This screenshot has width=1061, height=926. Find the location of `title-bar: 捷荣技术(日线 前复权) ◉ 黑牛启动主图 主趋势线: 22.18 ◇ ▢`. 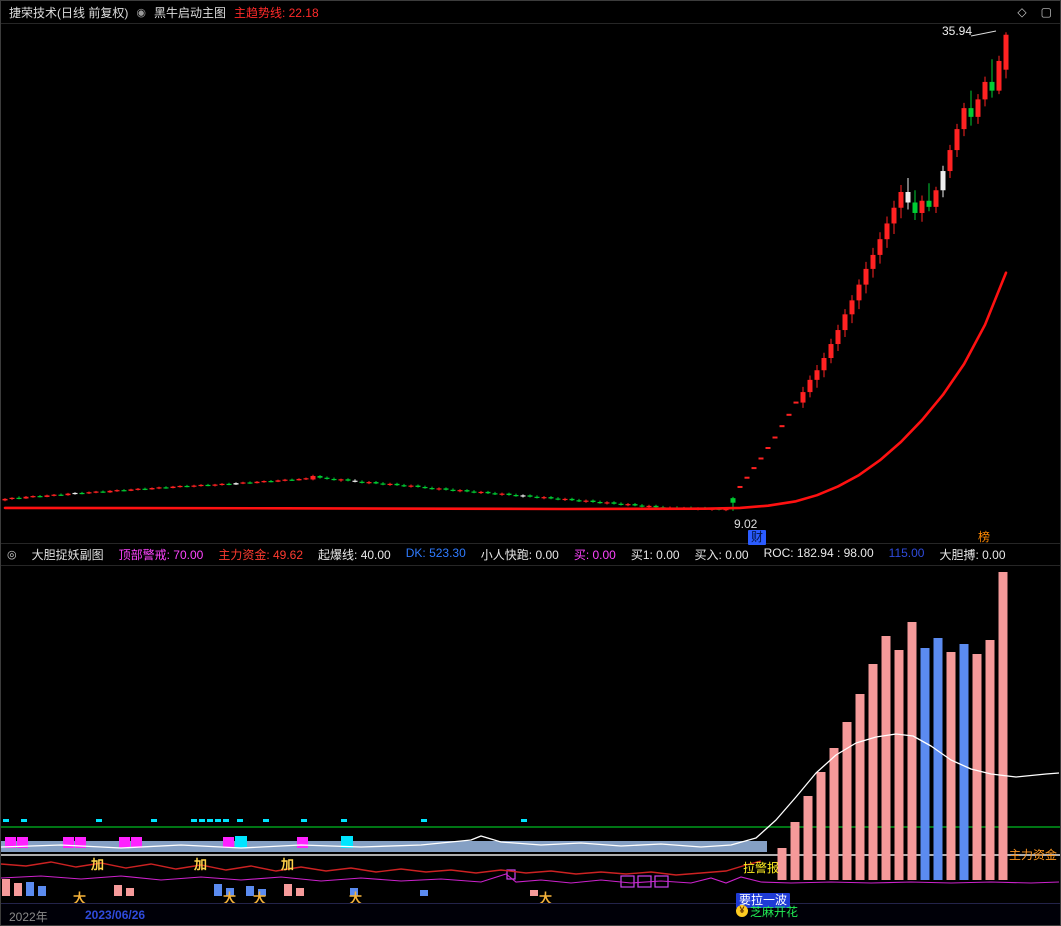

title-bar: 捷荣技术(日线 前复权) ◉ 黑牛启动主图 主趋势线: 22.18 ◇ ▢ is located at coordinates (530, 12).